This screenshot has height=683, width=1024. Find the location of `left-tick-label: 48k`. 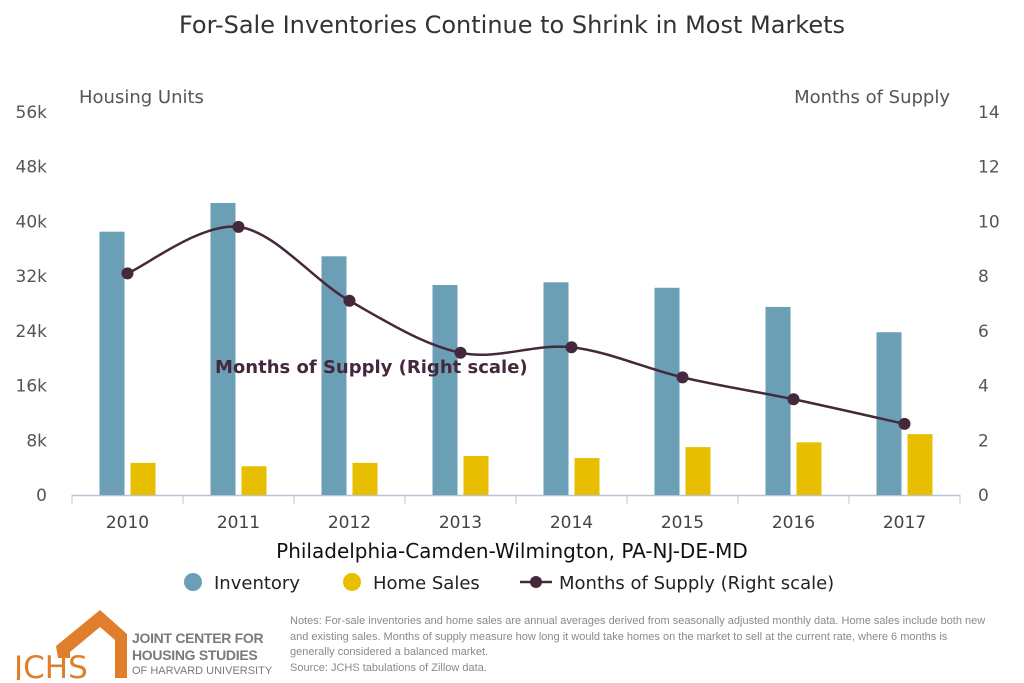

left-tick-label: 48k is located at coordinates (32, 168).